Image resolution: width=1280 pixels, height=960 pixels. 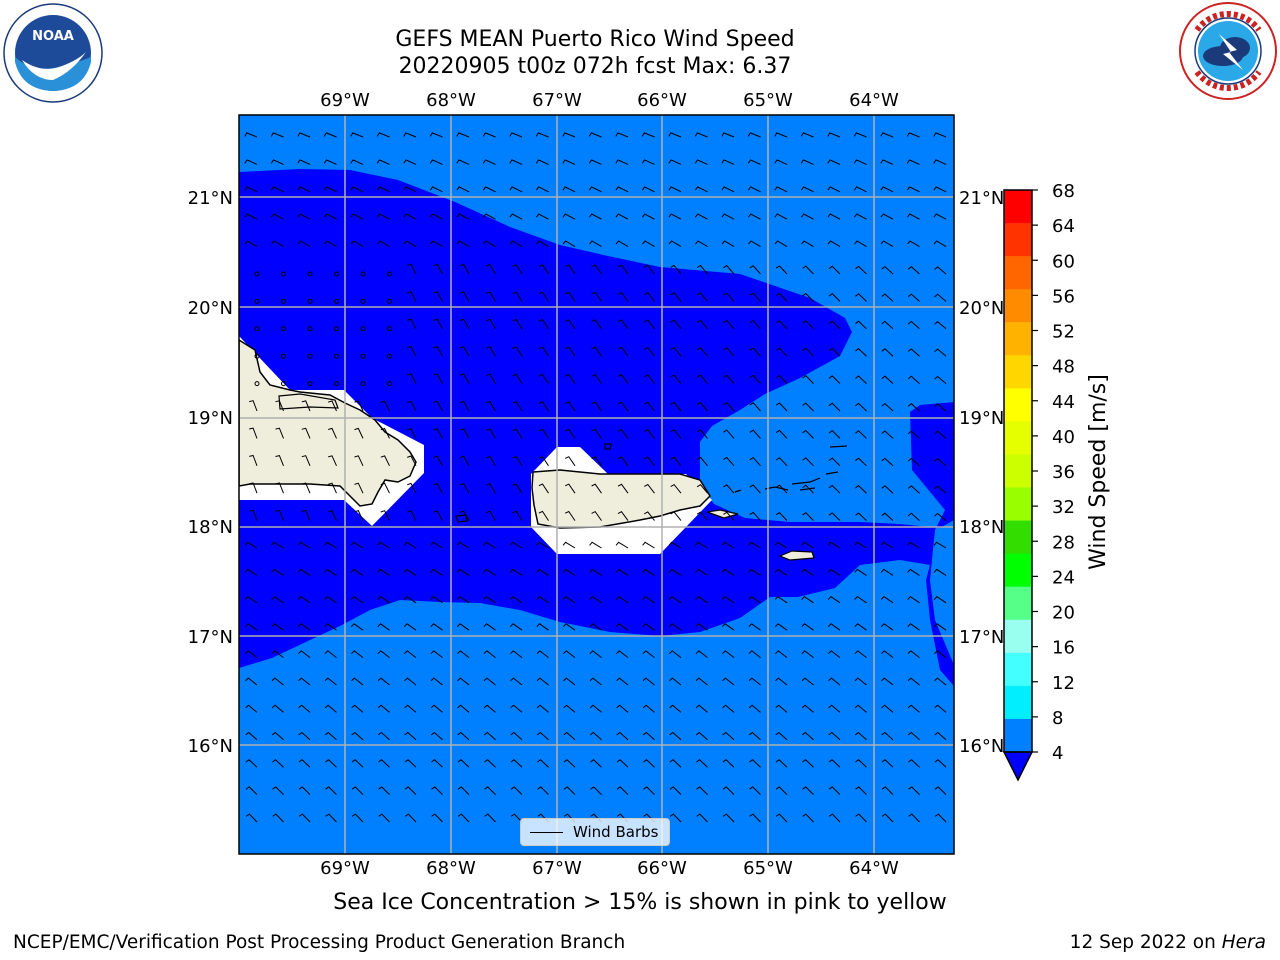 I want to click on lon-label: 65°W, so click(x=768, y=100).